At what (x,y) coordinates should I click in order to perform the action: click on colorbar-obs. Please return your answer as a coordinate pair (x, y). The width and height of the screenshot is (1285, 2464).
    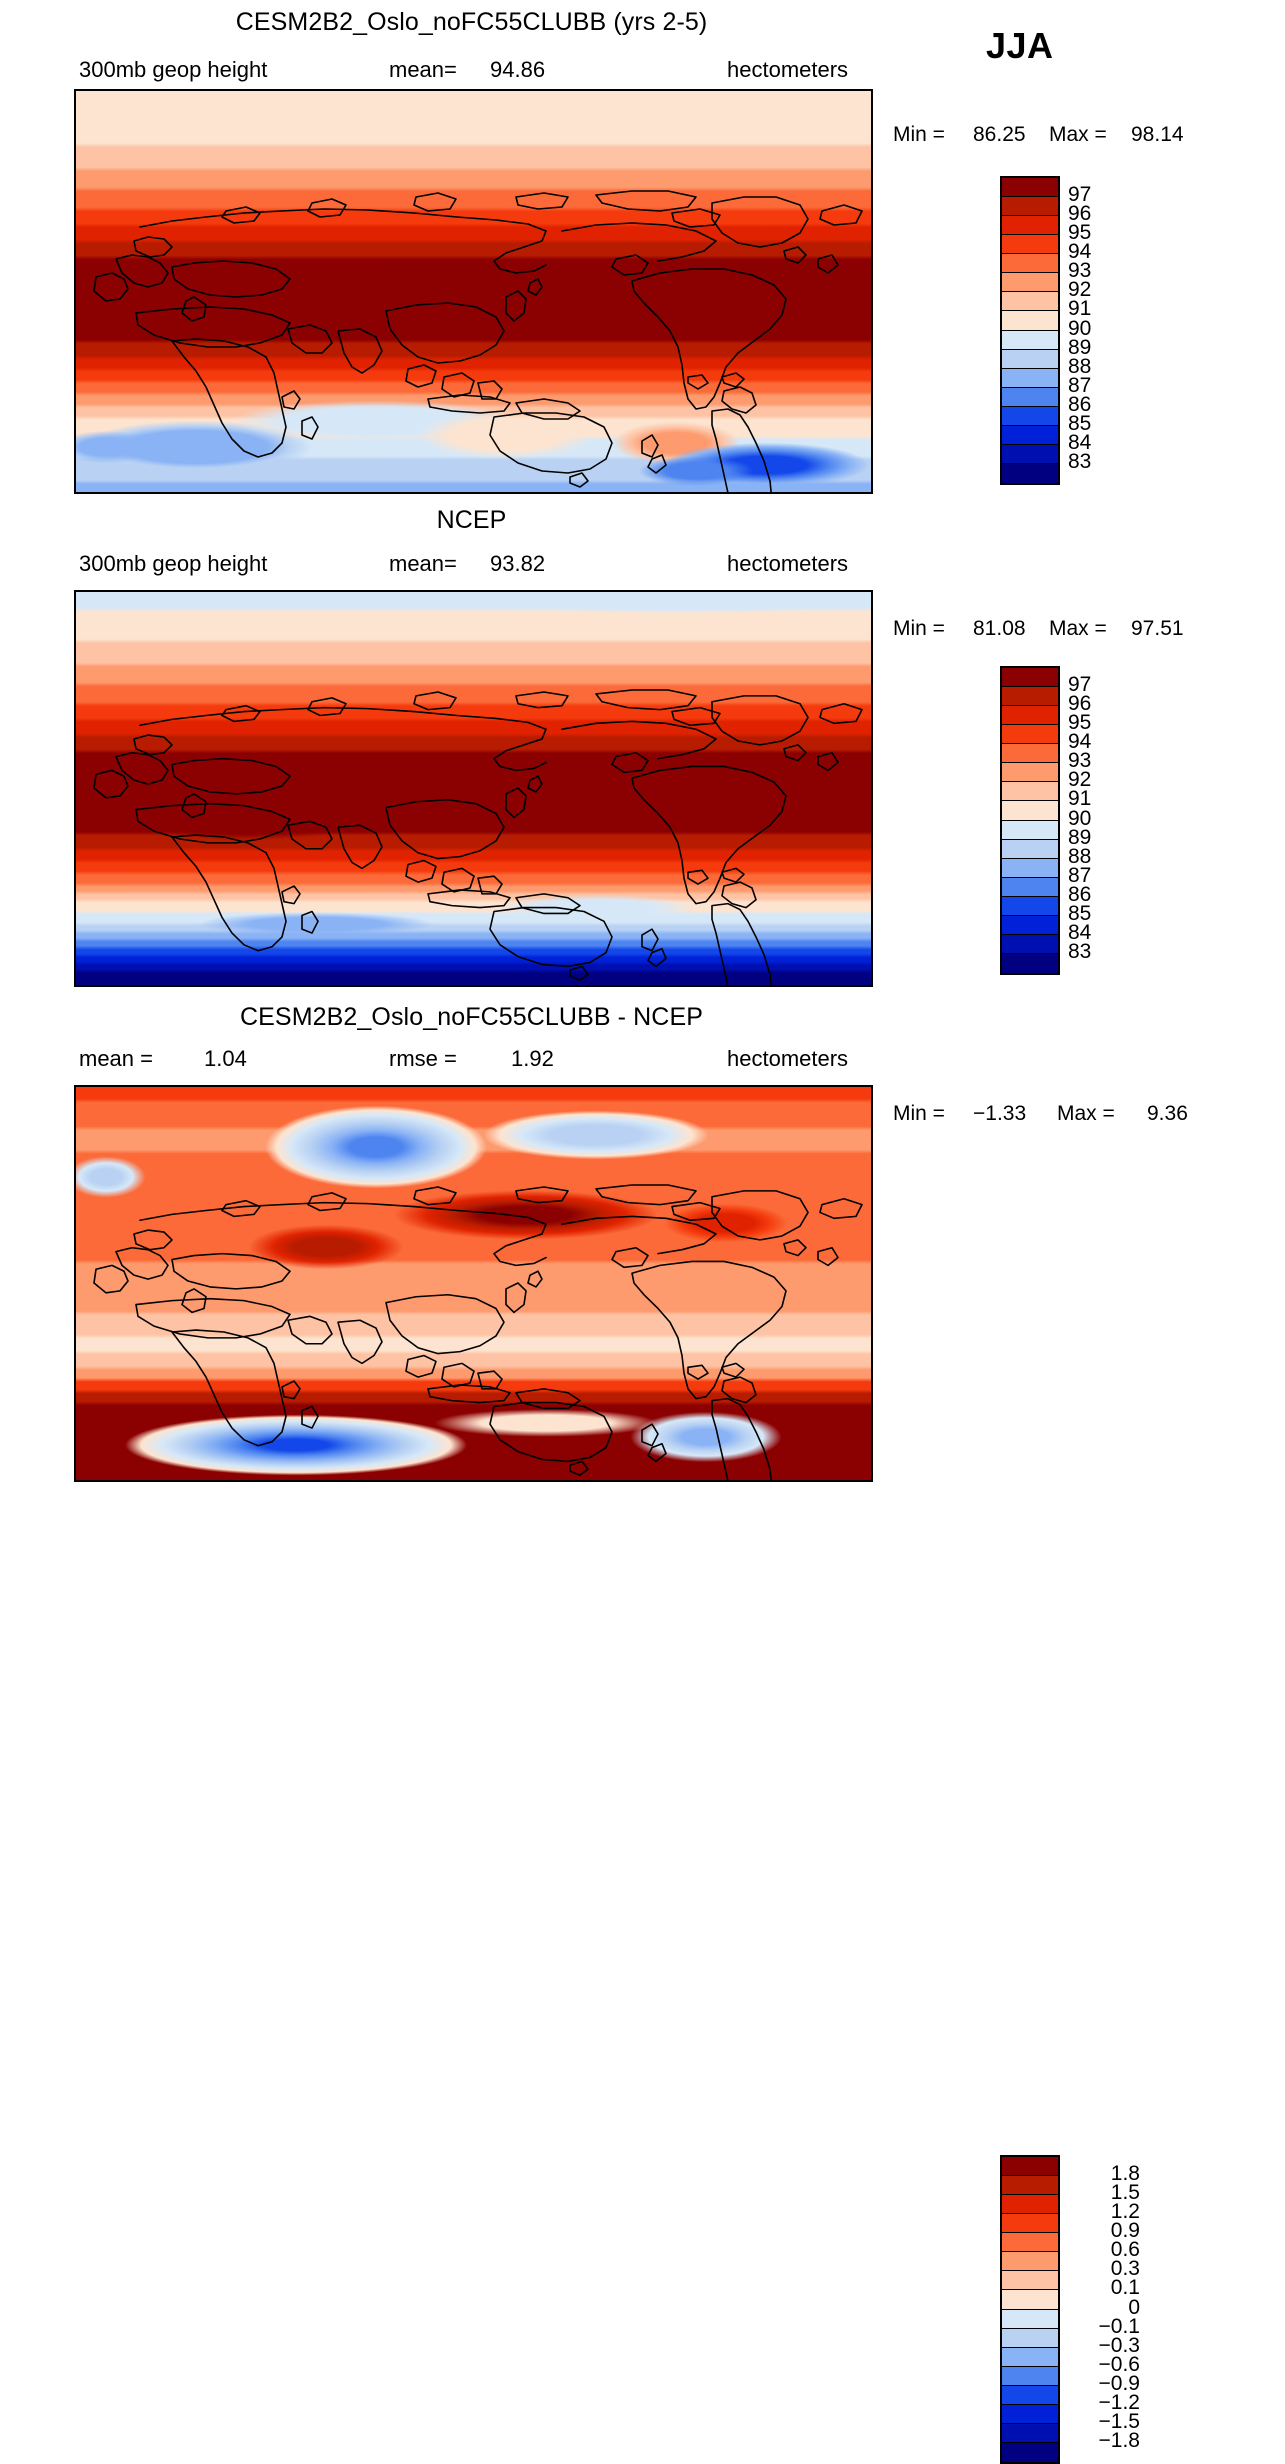
    Looking at the image, I should click on (1030, 820).